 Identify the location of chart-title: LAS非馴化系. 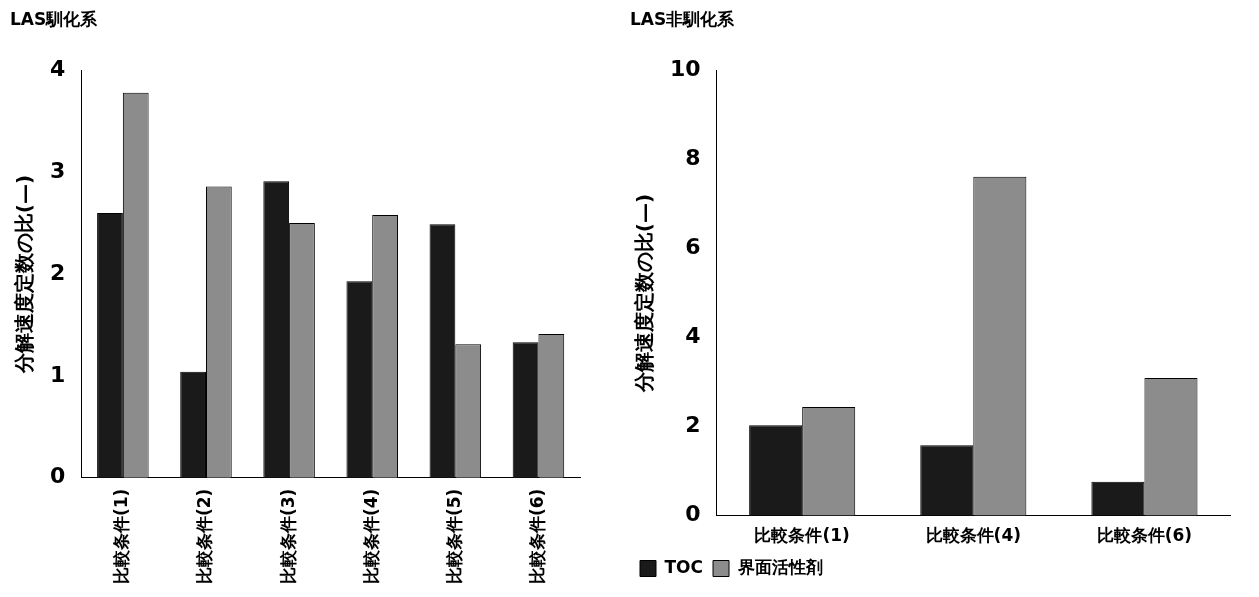
(683, 18).